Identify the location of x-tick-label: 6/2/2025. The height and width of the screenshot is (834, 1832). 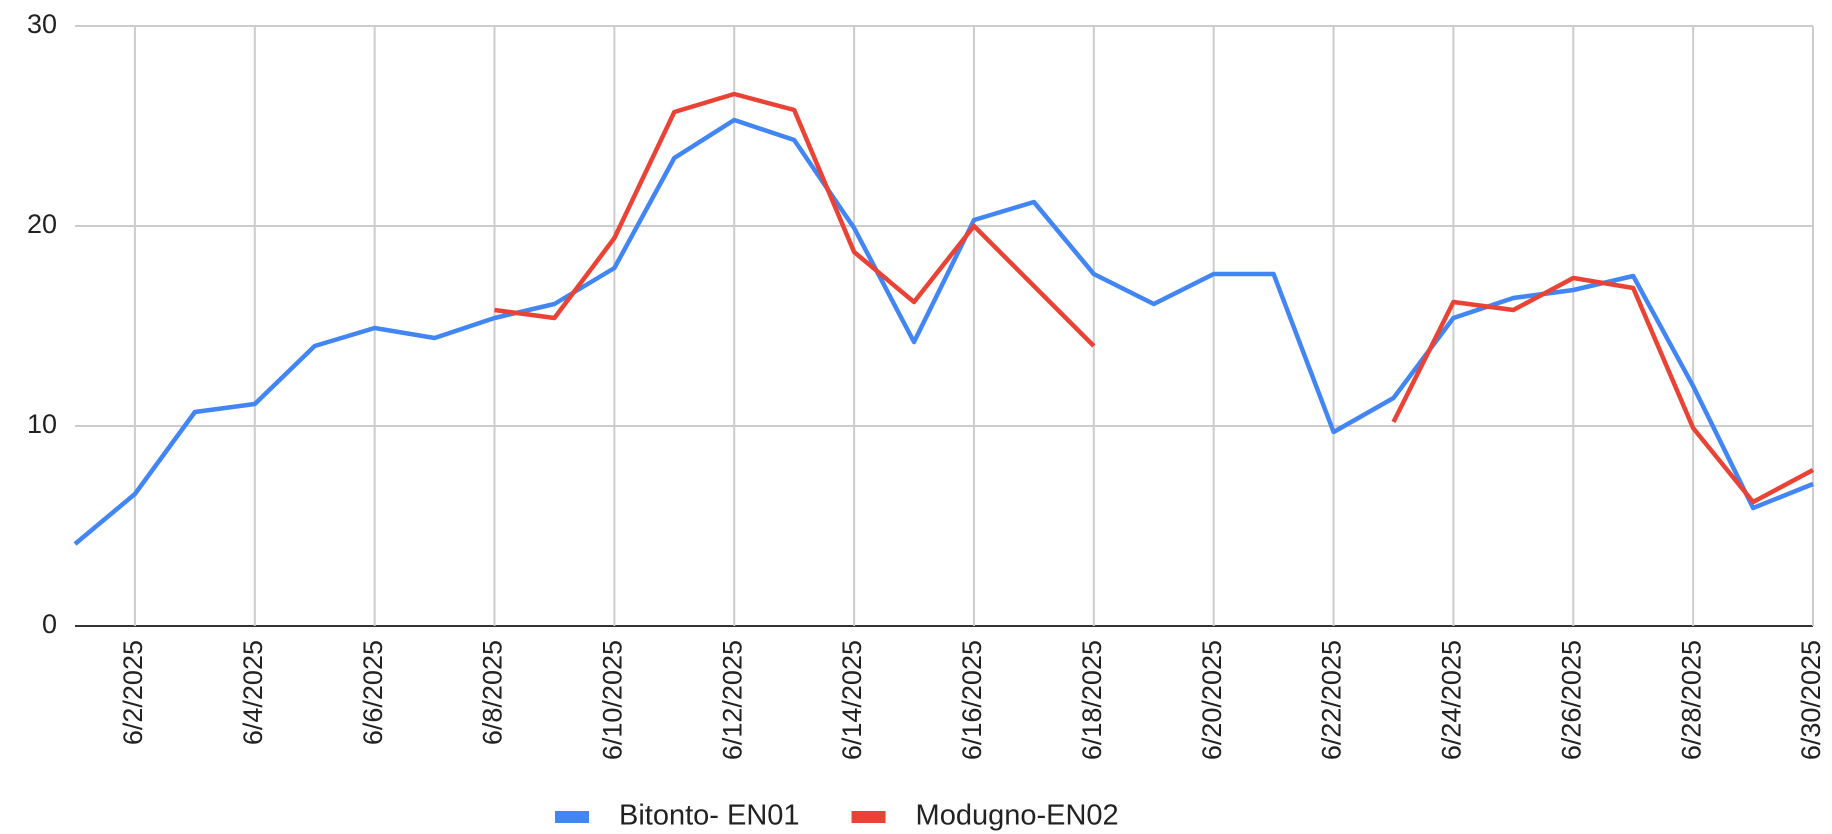
(133, 692).